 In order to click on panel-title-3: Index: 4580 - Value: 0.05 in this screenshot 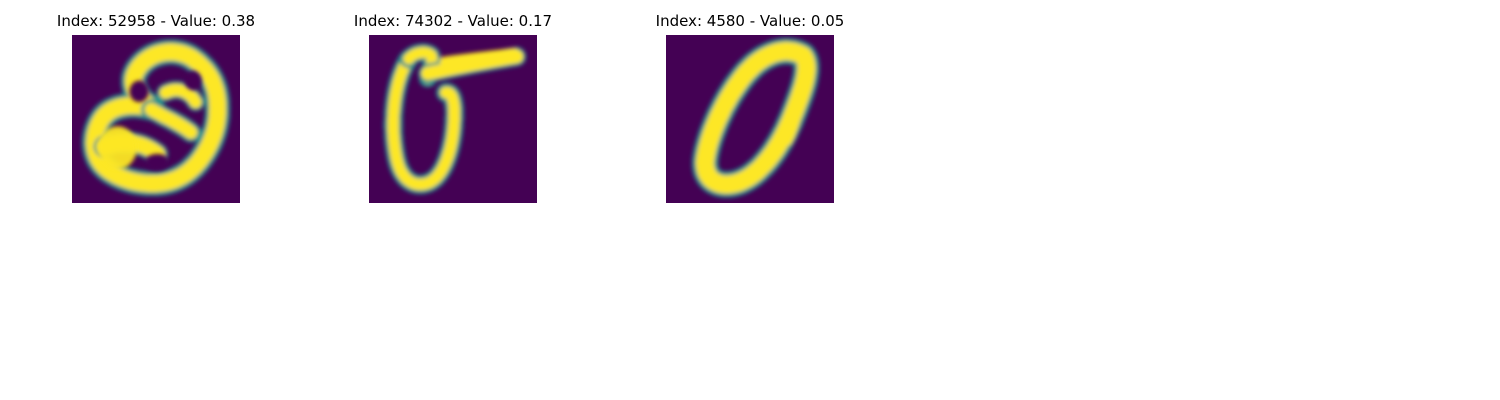, I will do `click(750, 21)`.